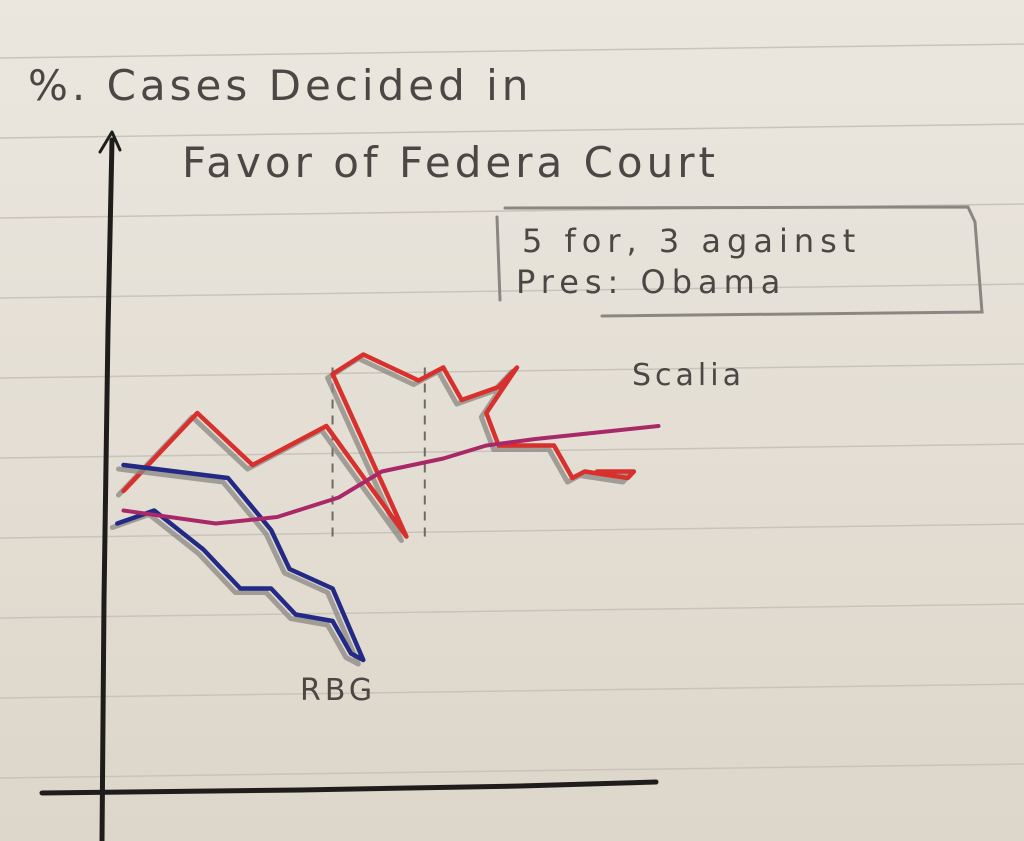 This screenshot has width=1024, height=841. I want to click on y-axis, so click(107, 489).